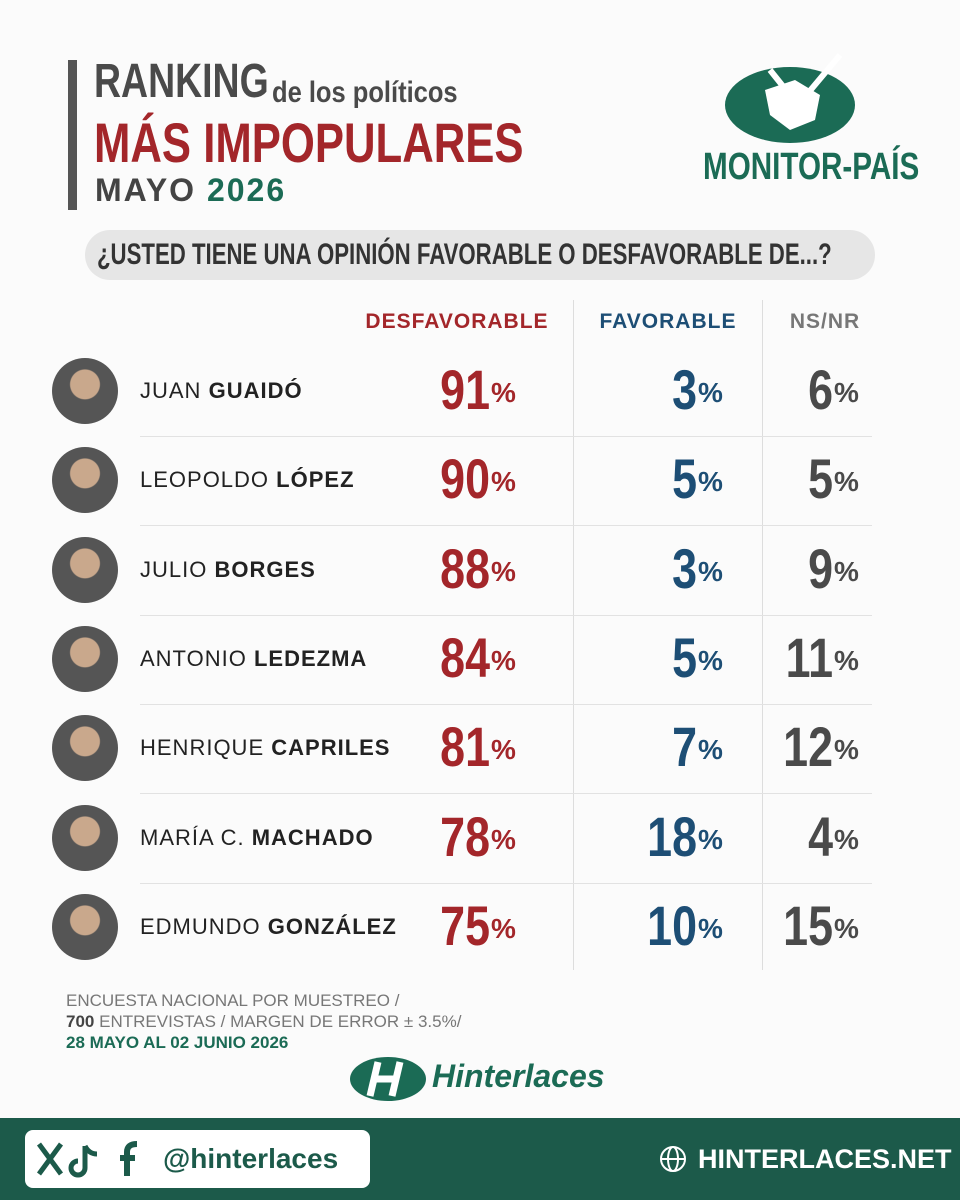 Image resolution: width=960 pixels, height=1200 pixels. Describe the element at coordinates (309, 142) in the screenshot. I see `title: MÁS IMPOPULARES` at that location.